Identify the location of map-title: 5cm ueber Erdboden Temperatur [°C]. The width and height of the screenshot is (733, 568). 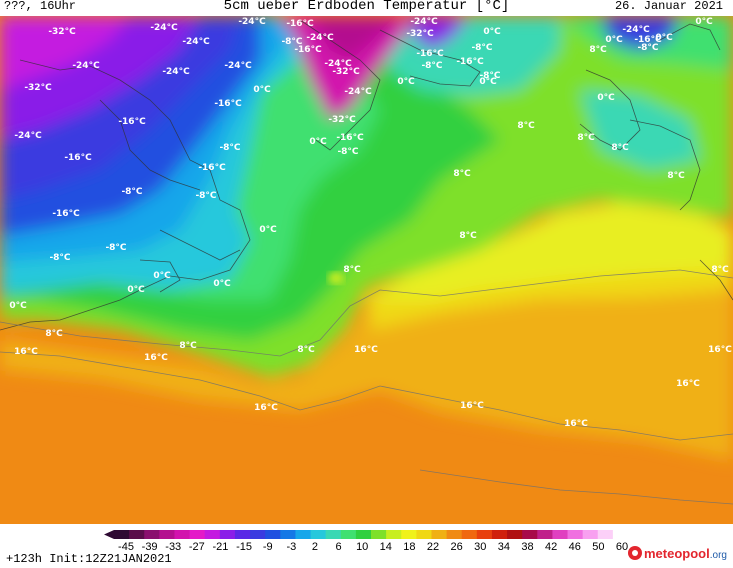
(366, 7).